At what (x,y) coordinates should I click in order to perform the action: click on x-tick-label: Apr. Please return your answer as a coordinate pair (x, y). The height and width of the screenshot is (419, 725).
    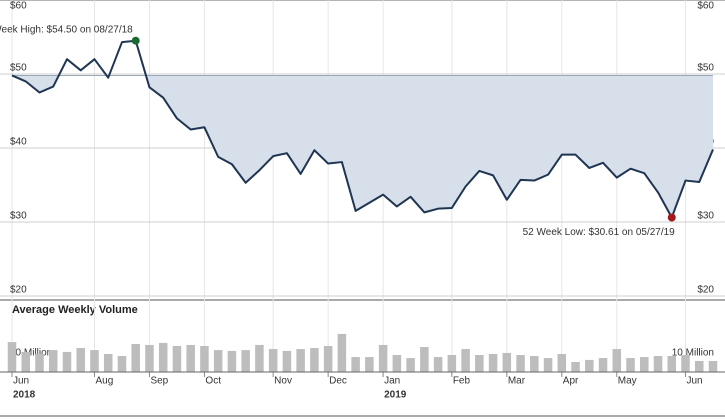
    Looking at the image, I should click on (571, 381).